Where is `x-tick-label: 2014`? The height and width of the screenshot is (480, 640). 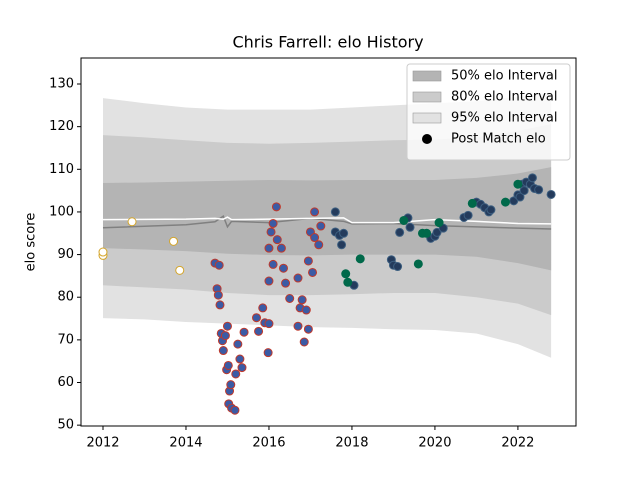 x-tick-label: 2014 is located at coordinates (185, 443).